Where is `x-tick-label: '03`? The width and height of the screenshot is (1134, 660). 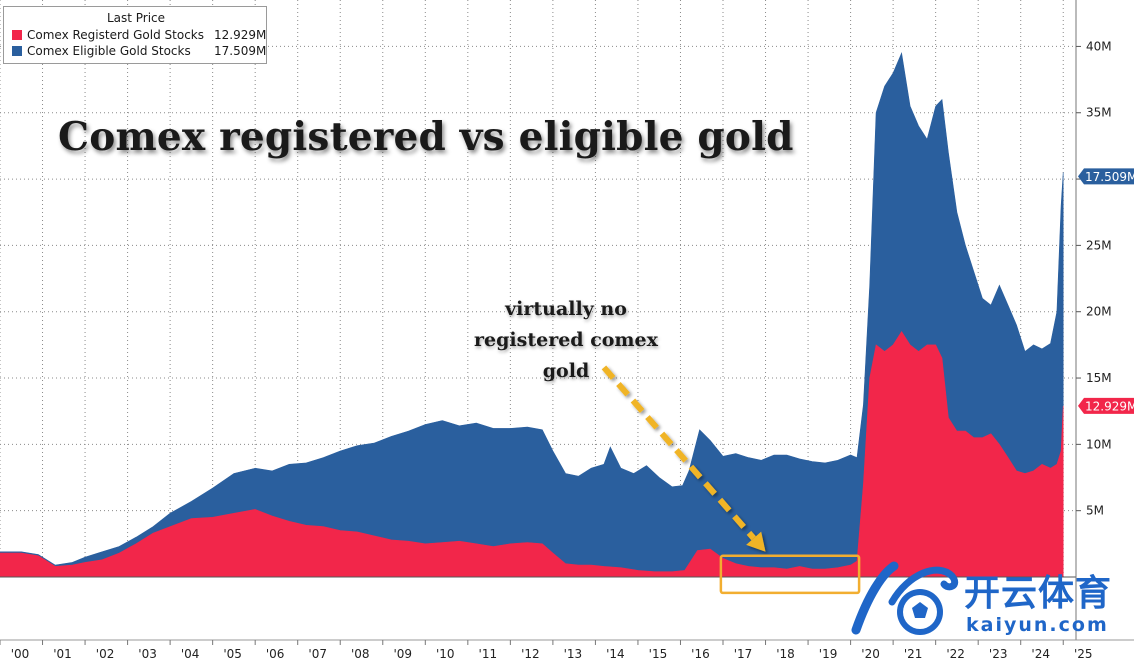
x-tick-label: '03 is located at coordinates (147, 653).